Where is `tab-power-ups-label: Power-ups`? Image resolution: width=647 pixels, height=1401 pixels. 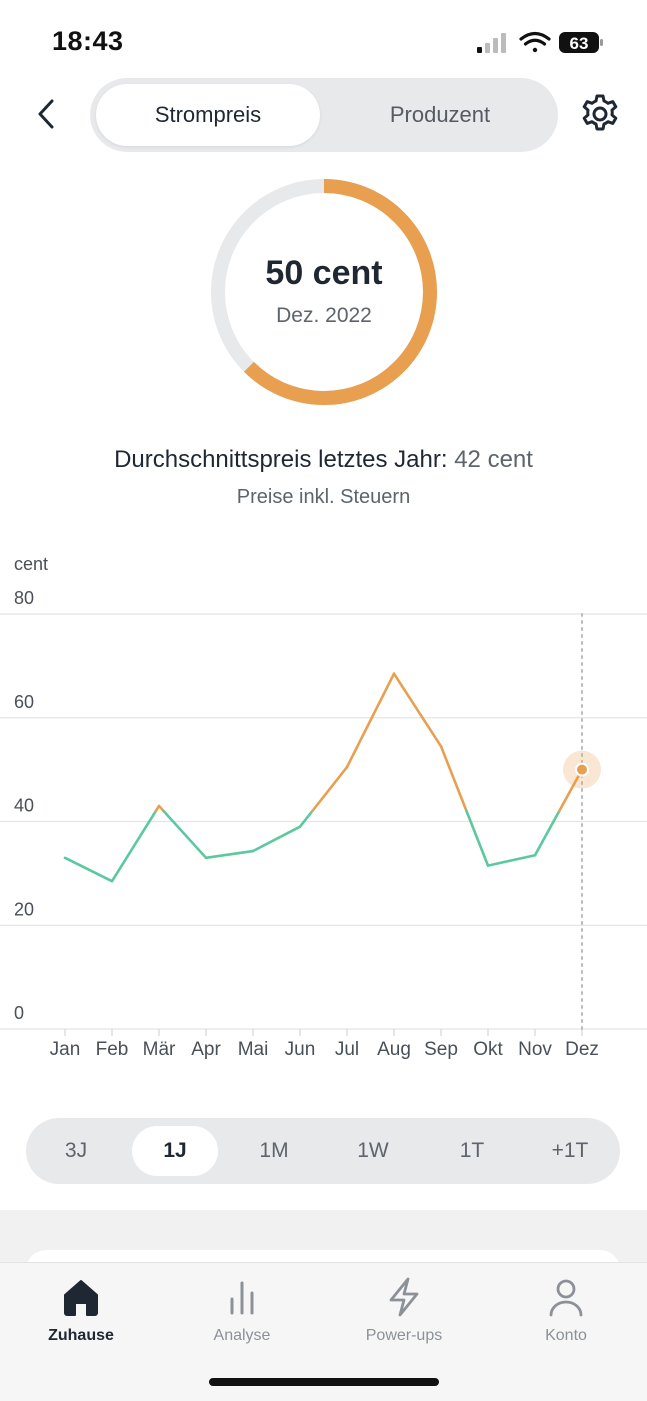
tab-power-ups-label: Power-ups is located at coordinates (404, 1335).